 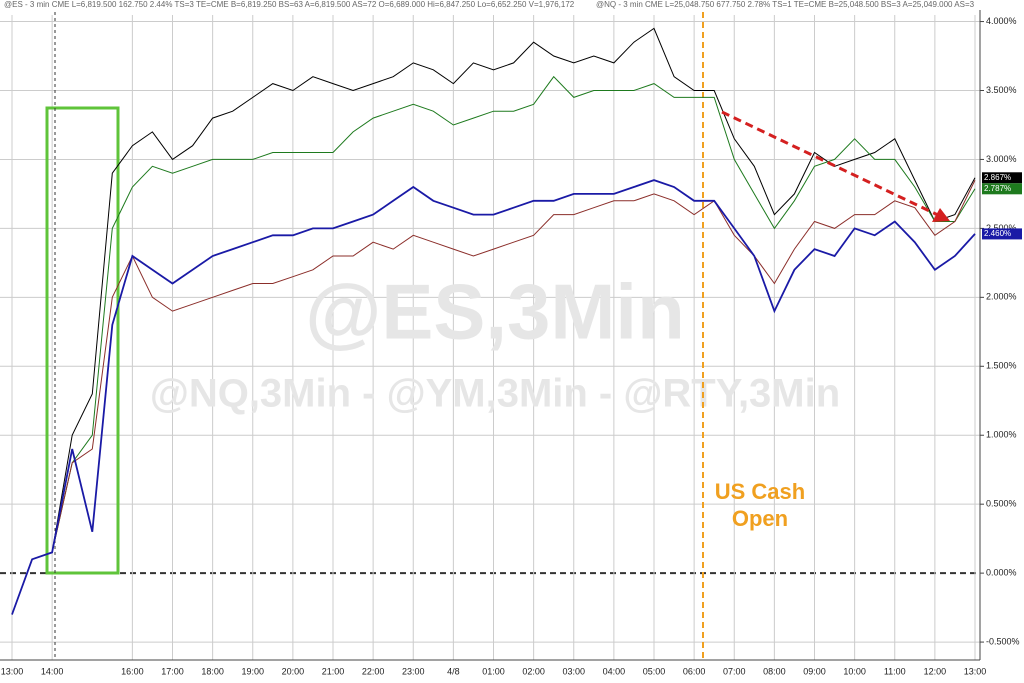 I want to click on x-tick-label: 16:00, so click(x=132, y=671).